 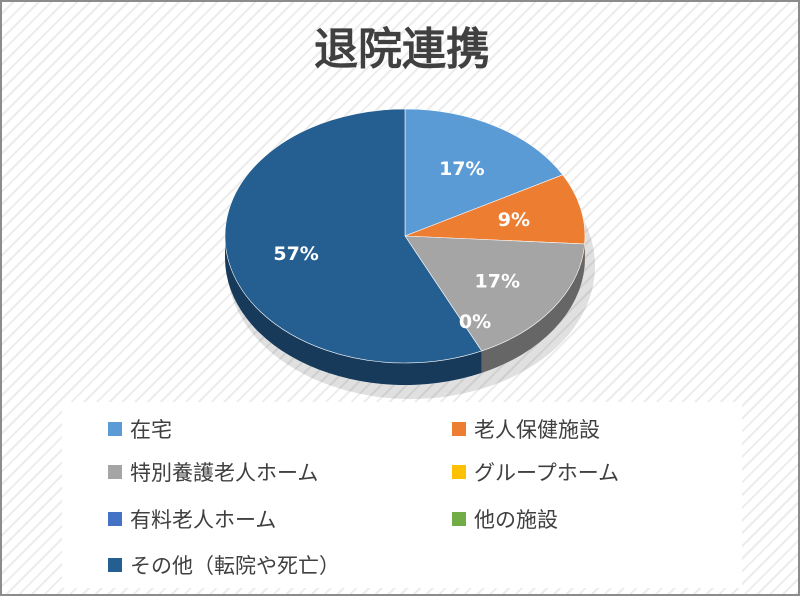 I want to click on legend-item-geriatric-facility: 老人保健施設, so click(x=526, y=429).